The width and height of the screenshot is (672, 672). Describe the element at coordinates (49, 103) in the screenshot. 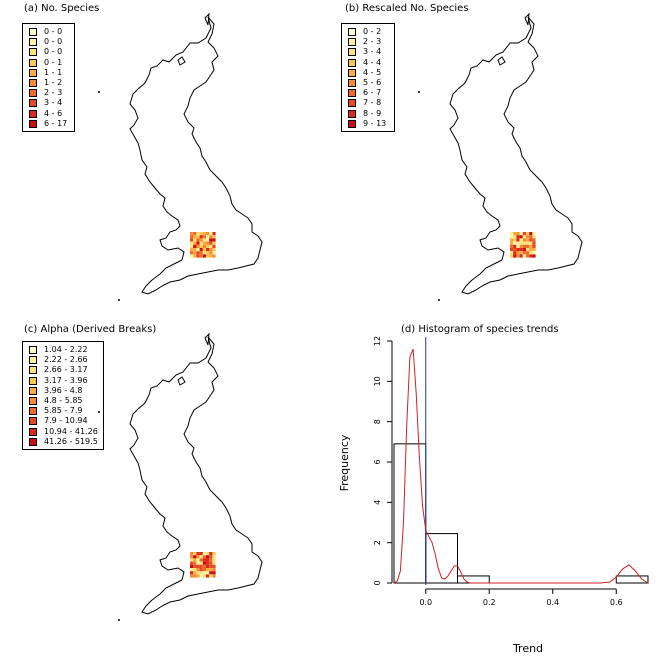

I see `legend-entry: 3 - 4` at that location.